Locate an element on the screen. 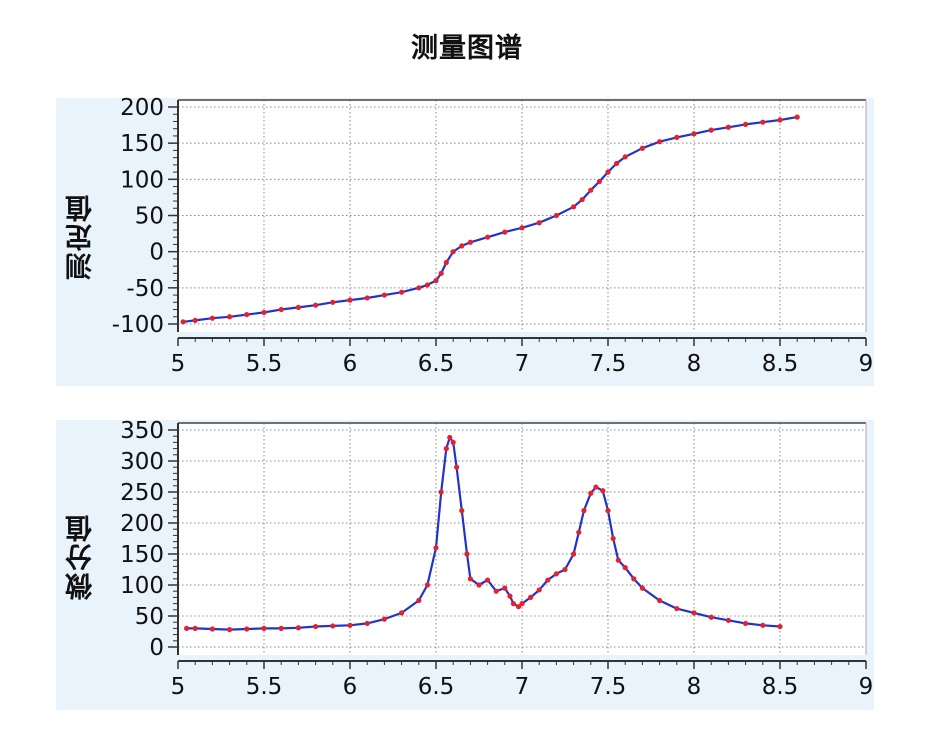 The image size is (934, 742). bottom-y-tick-label: 350 is located at coordinates (142, 431).